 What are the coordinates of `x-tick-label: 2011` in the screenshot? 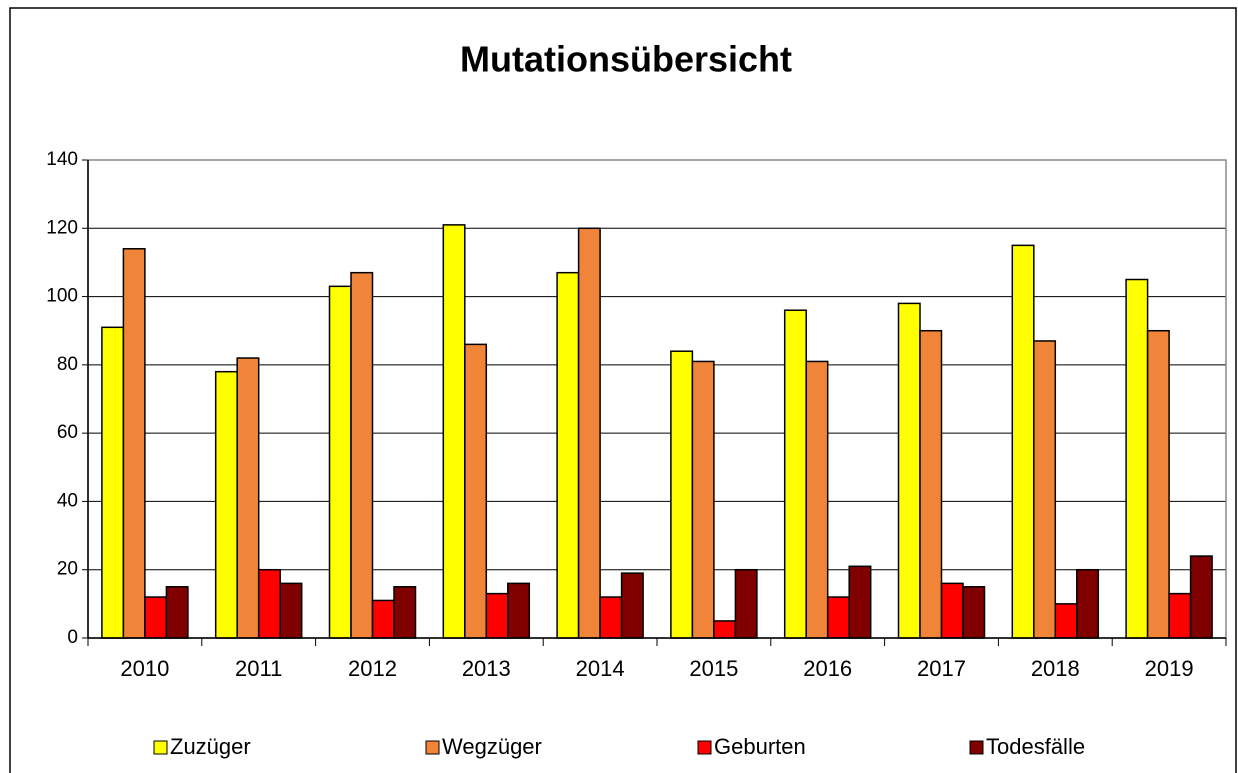 It's located at (258, 668).